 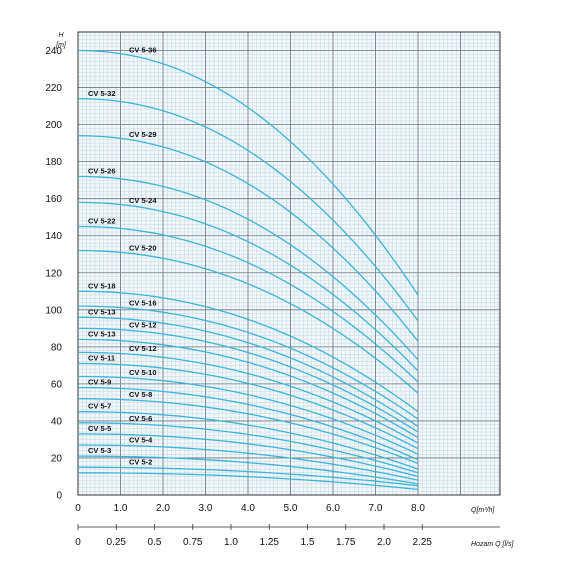 I want to click on curve-label: CV 5-7, so click(x=99, y=406).